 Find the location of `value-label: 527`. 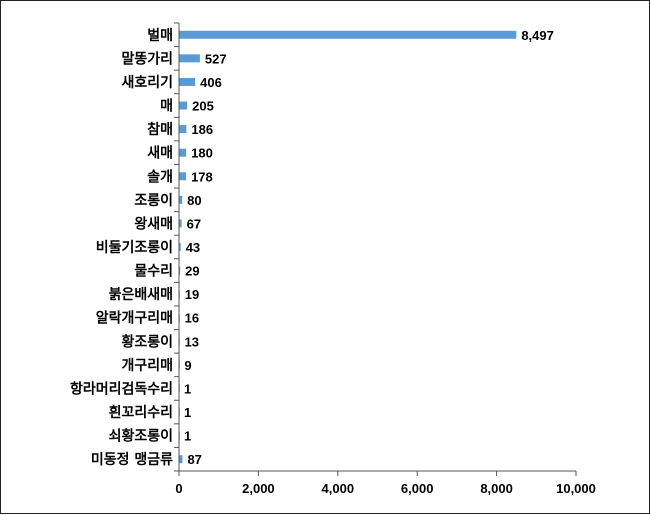

value-label: 527 is located at coordinates (216, 58).